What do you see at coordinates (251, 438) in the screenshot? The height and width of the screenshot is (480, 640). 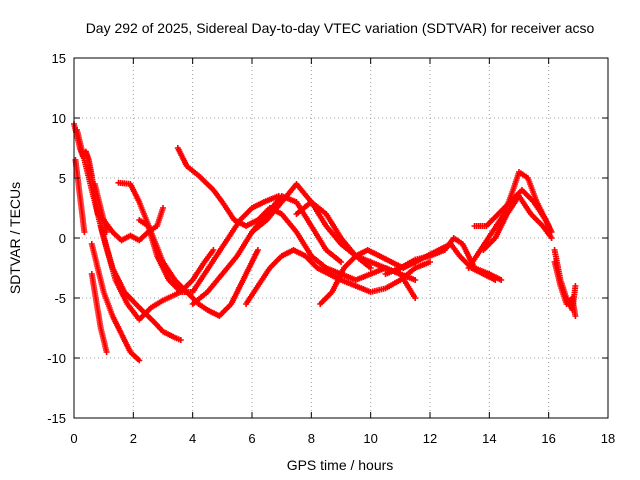 I see `x-tick-label: 6` at bounding box center [251, 438].